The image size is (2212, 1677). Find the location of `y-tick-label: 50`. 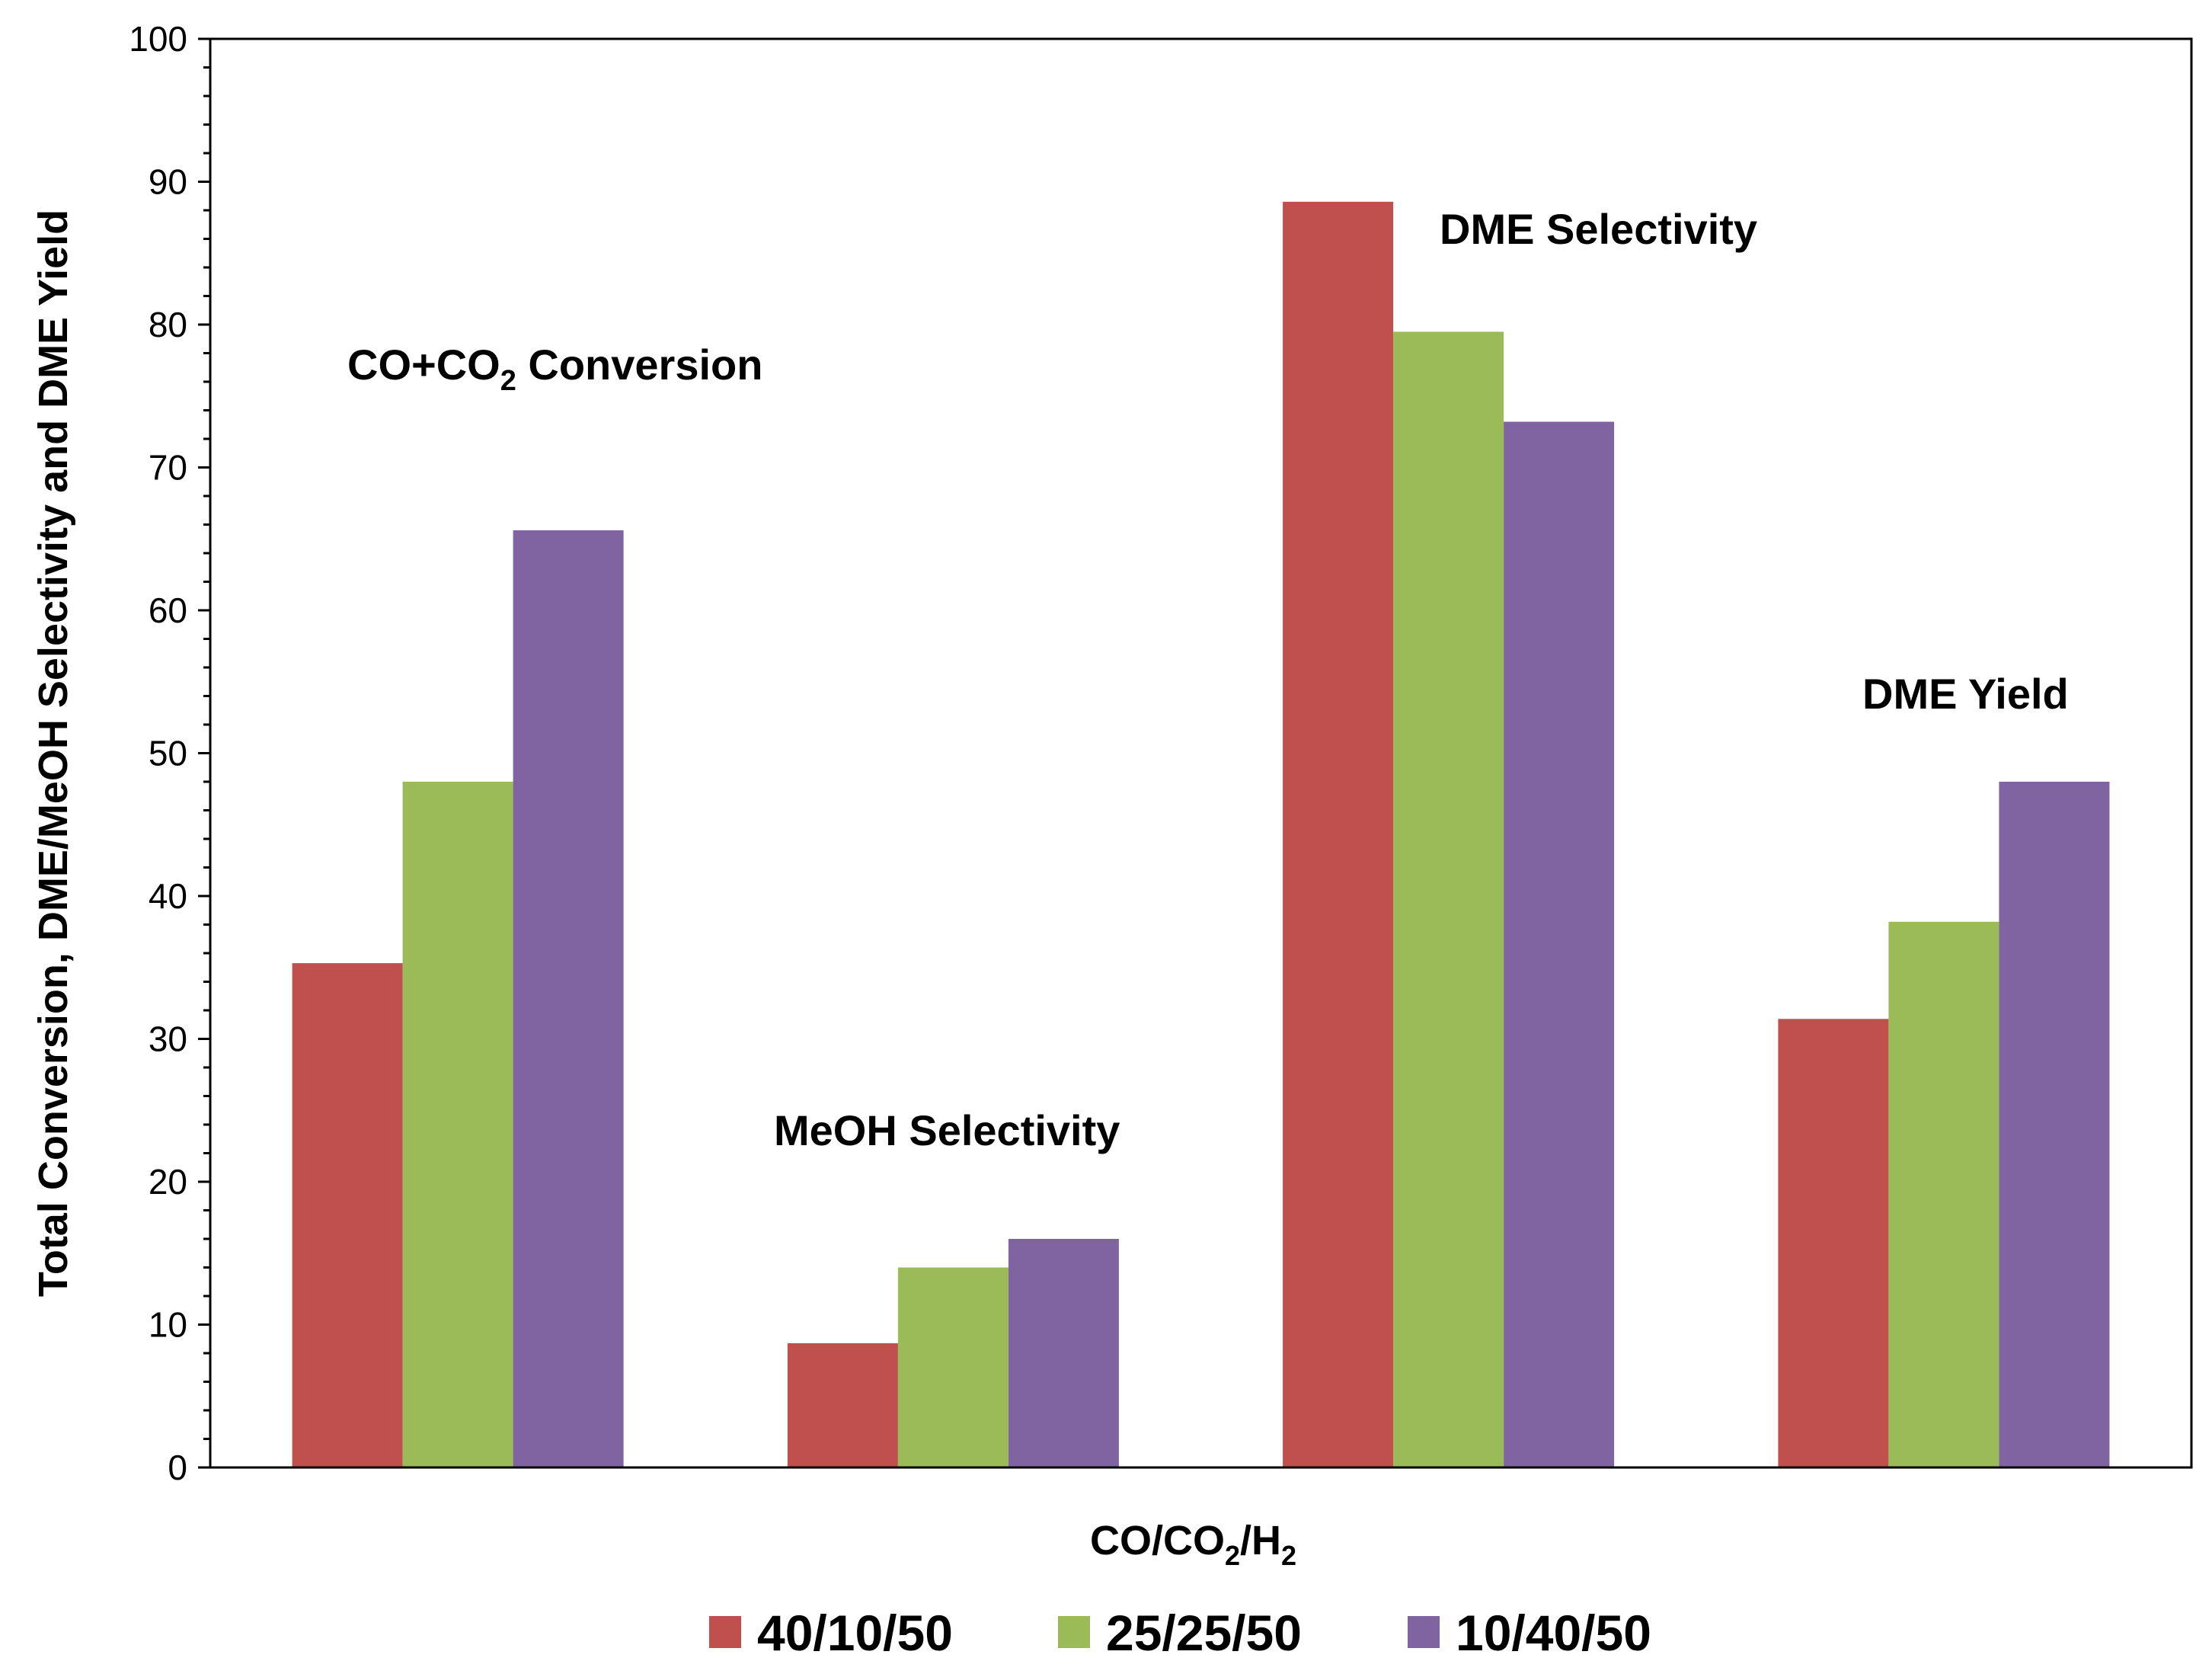

y-tick-label: 50 is located at coordinates (168, 753).